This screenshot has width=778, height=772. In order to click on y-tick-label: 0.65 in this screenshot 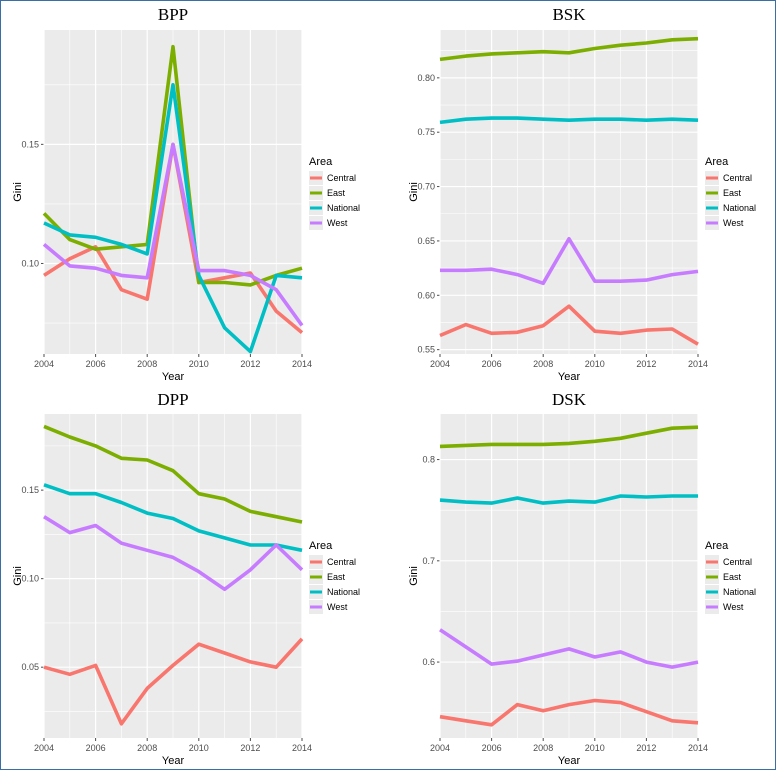, I will do `click(426, 241)`.